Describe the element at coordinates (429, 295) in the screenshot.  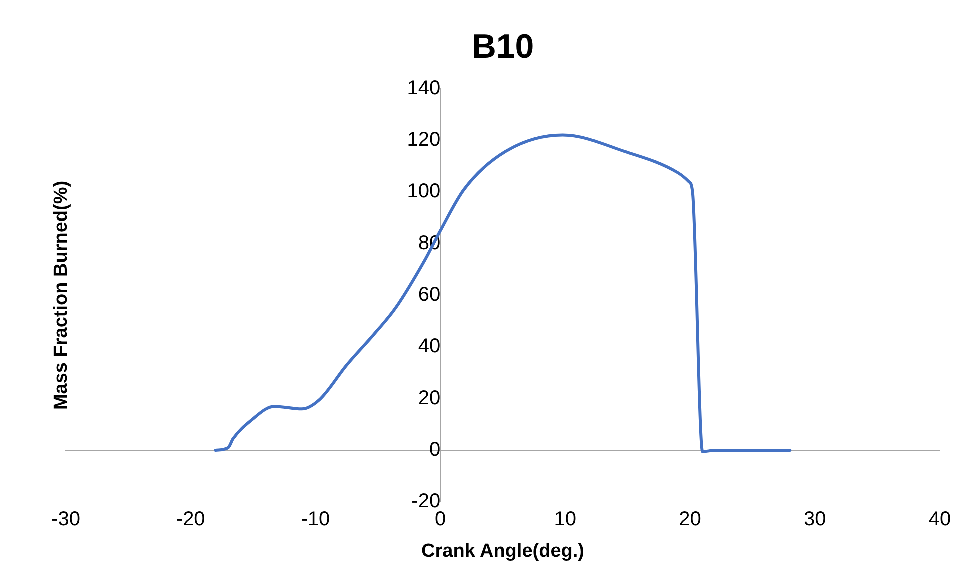
I see `y-tick-label: 60` at that location.